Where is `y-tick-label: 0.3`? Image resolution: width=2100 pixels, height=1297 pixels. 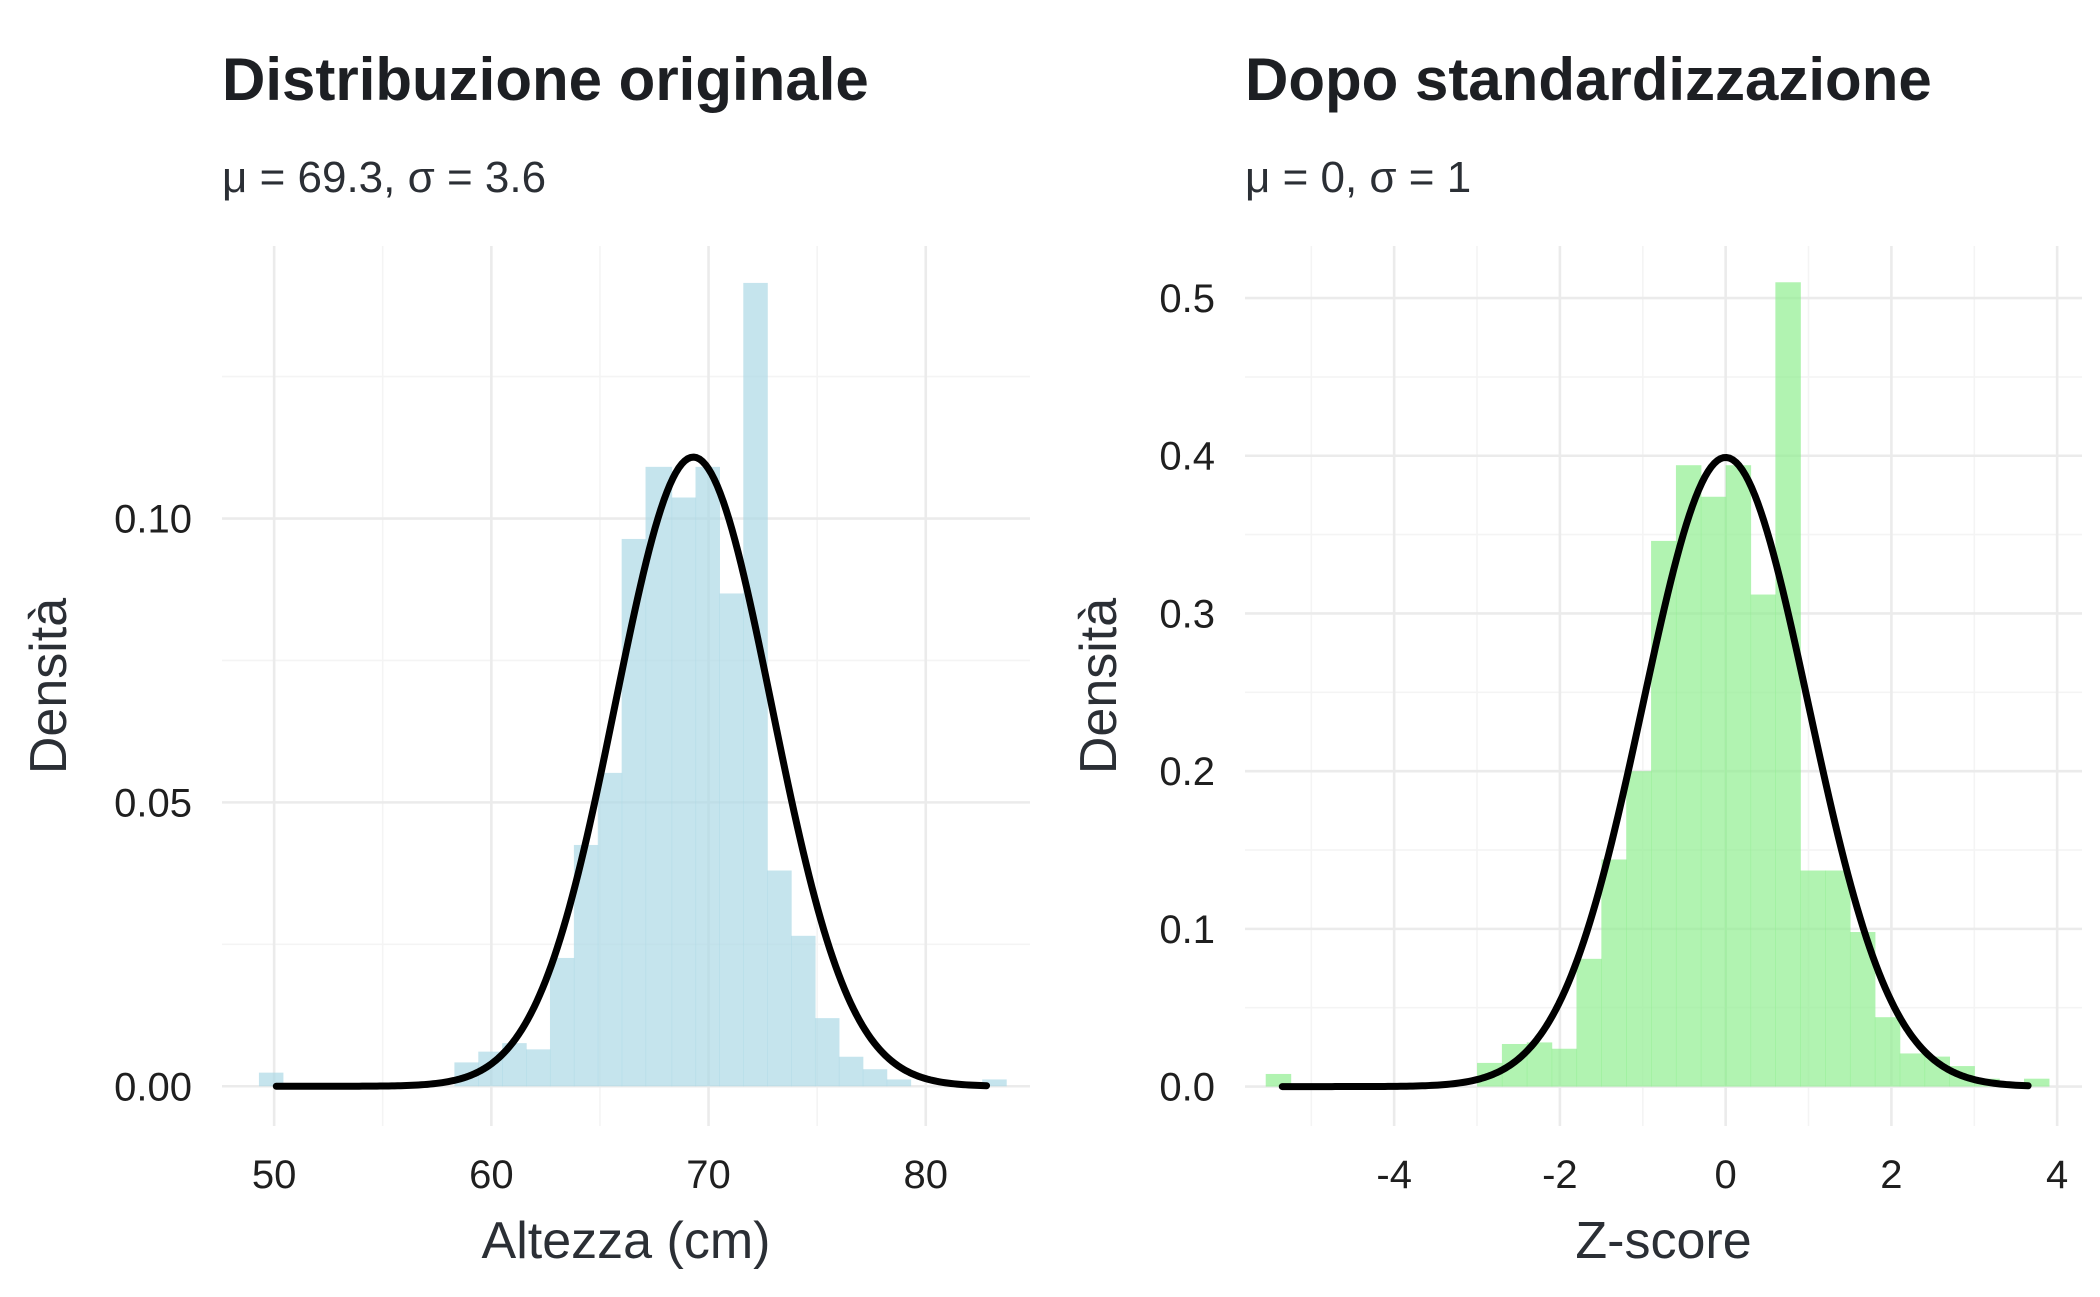
y-tick-label: 0.3 is located at coordinates (1187, 614).